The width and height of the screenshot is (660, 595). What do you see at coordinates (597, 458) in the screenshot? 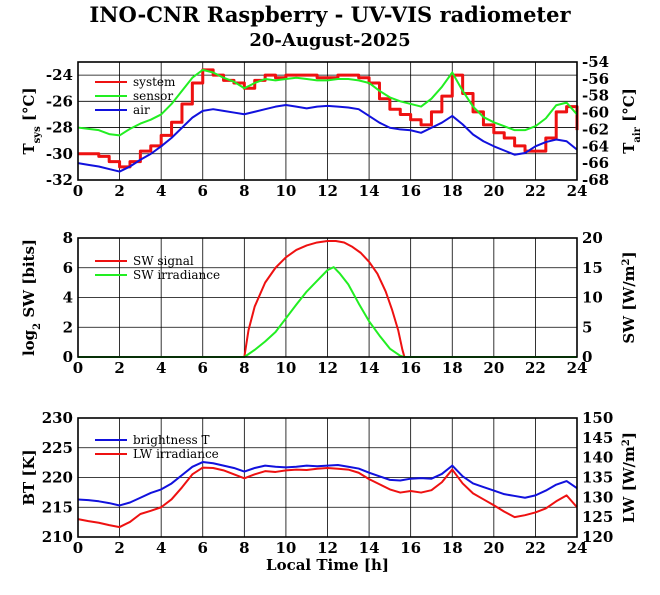
I see `y-right-tick-label: 140` at bounding box center [597, 458].